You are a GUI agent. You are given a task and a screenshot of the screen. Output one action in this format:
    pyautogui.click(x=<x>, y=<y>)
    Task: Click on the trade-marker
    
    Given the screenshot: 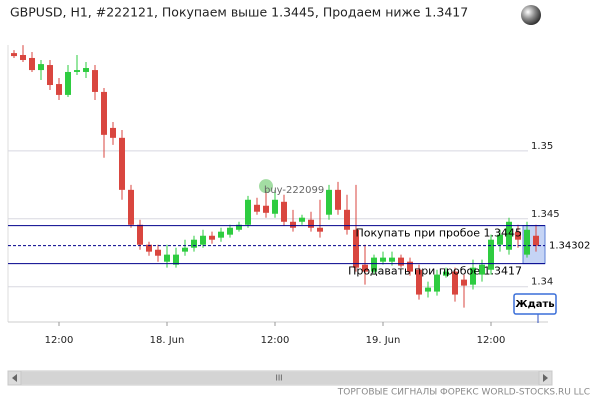 What is the action you would take?
    pyautogui.click(x=266, y=186)
    